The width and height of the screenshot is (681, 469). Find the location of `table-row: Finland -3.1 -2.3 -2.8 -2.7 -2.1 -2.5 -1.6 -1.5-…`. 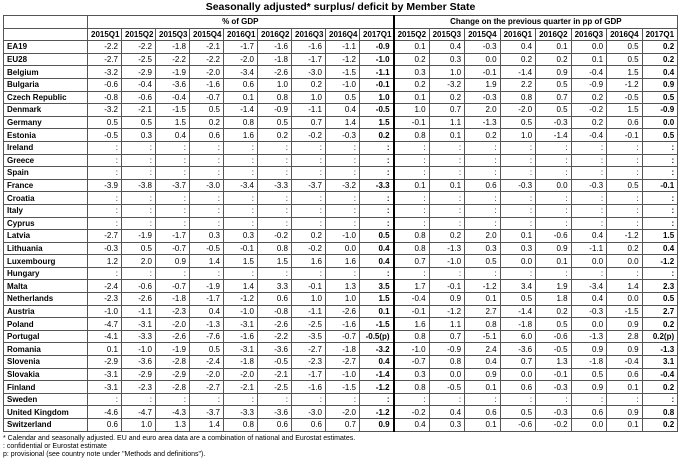

table-row: Finland -3.1 -2.3 -2.8 -2.7 -2.1 -2.5 -1.6 -1.5-… is located at coordinates (341, 387).